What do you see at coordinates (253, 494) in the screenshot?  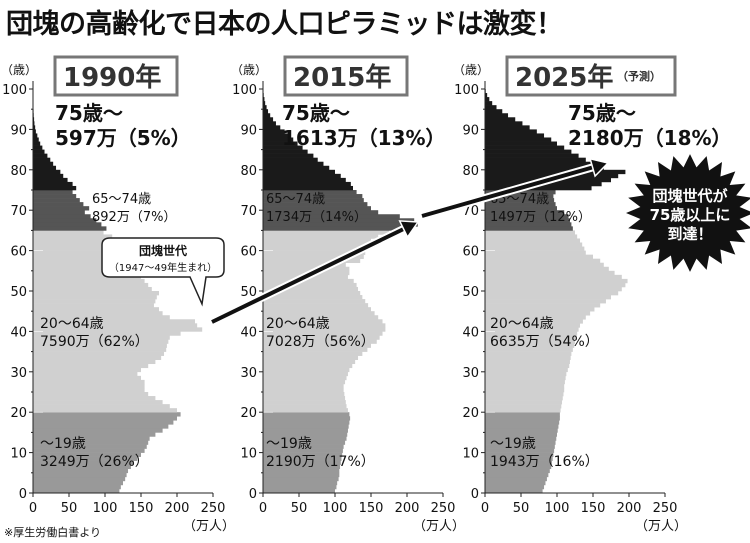 I see `age-tick-label: 0` at bounding box center [253, 494].